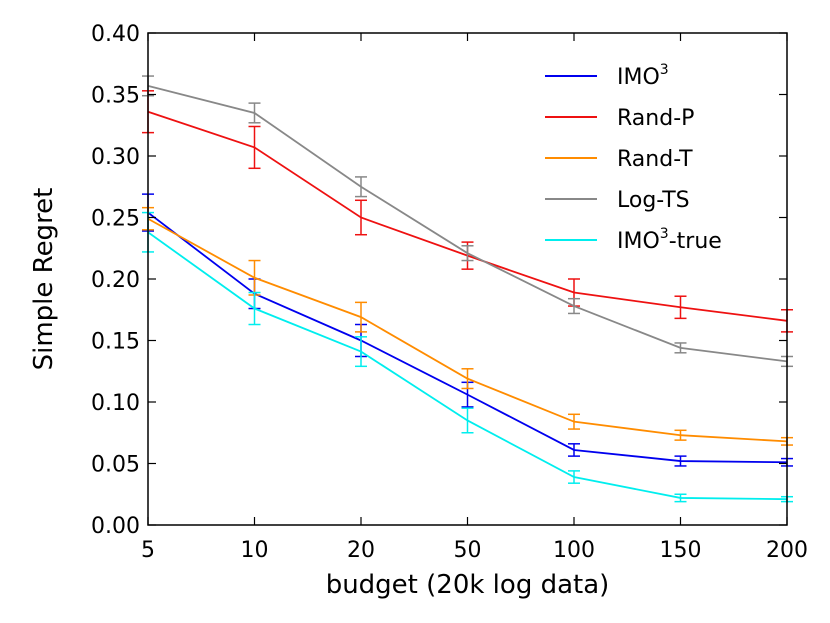 This screenshot has width=830, height=623. What do you see at coordinates (574, 550) in the screenshot?
I see `x-tick-label: 100` at bounding box center [574, 550].